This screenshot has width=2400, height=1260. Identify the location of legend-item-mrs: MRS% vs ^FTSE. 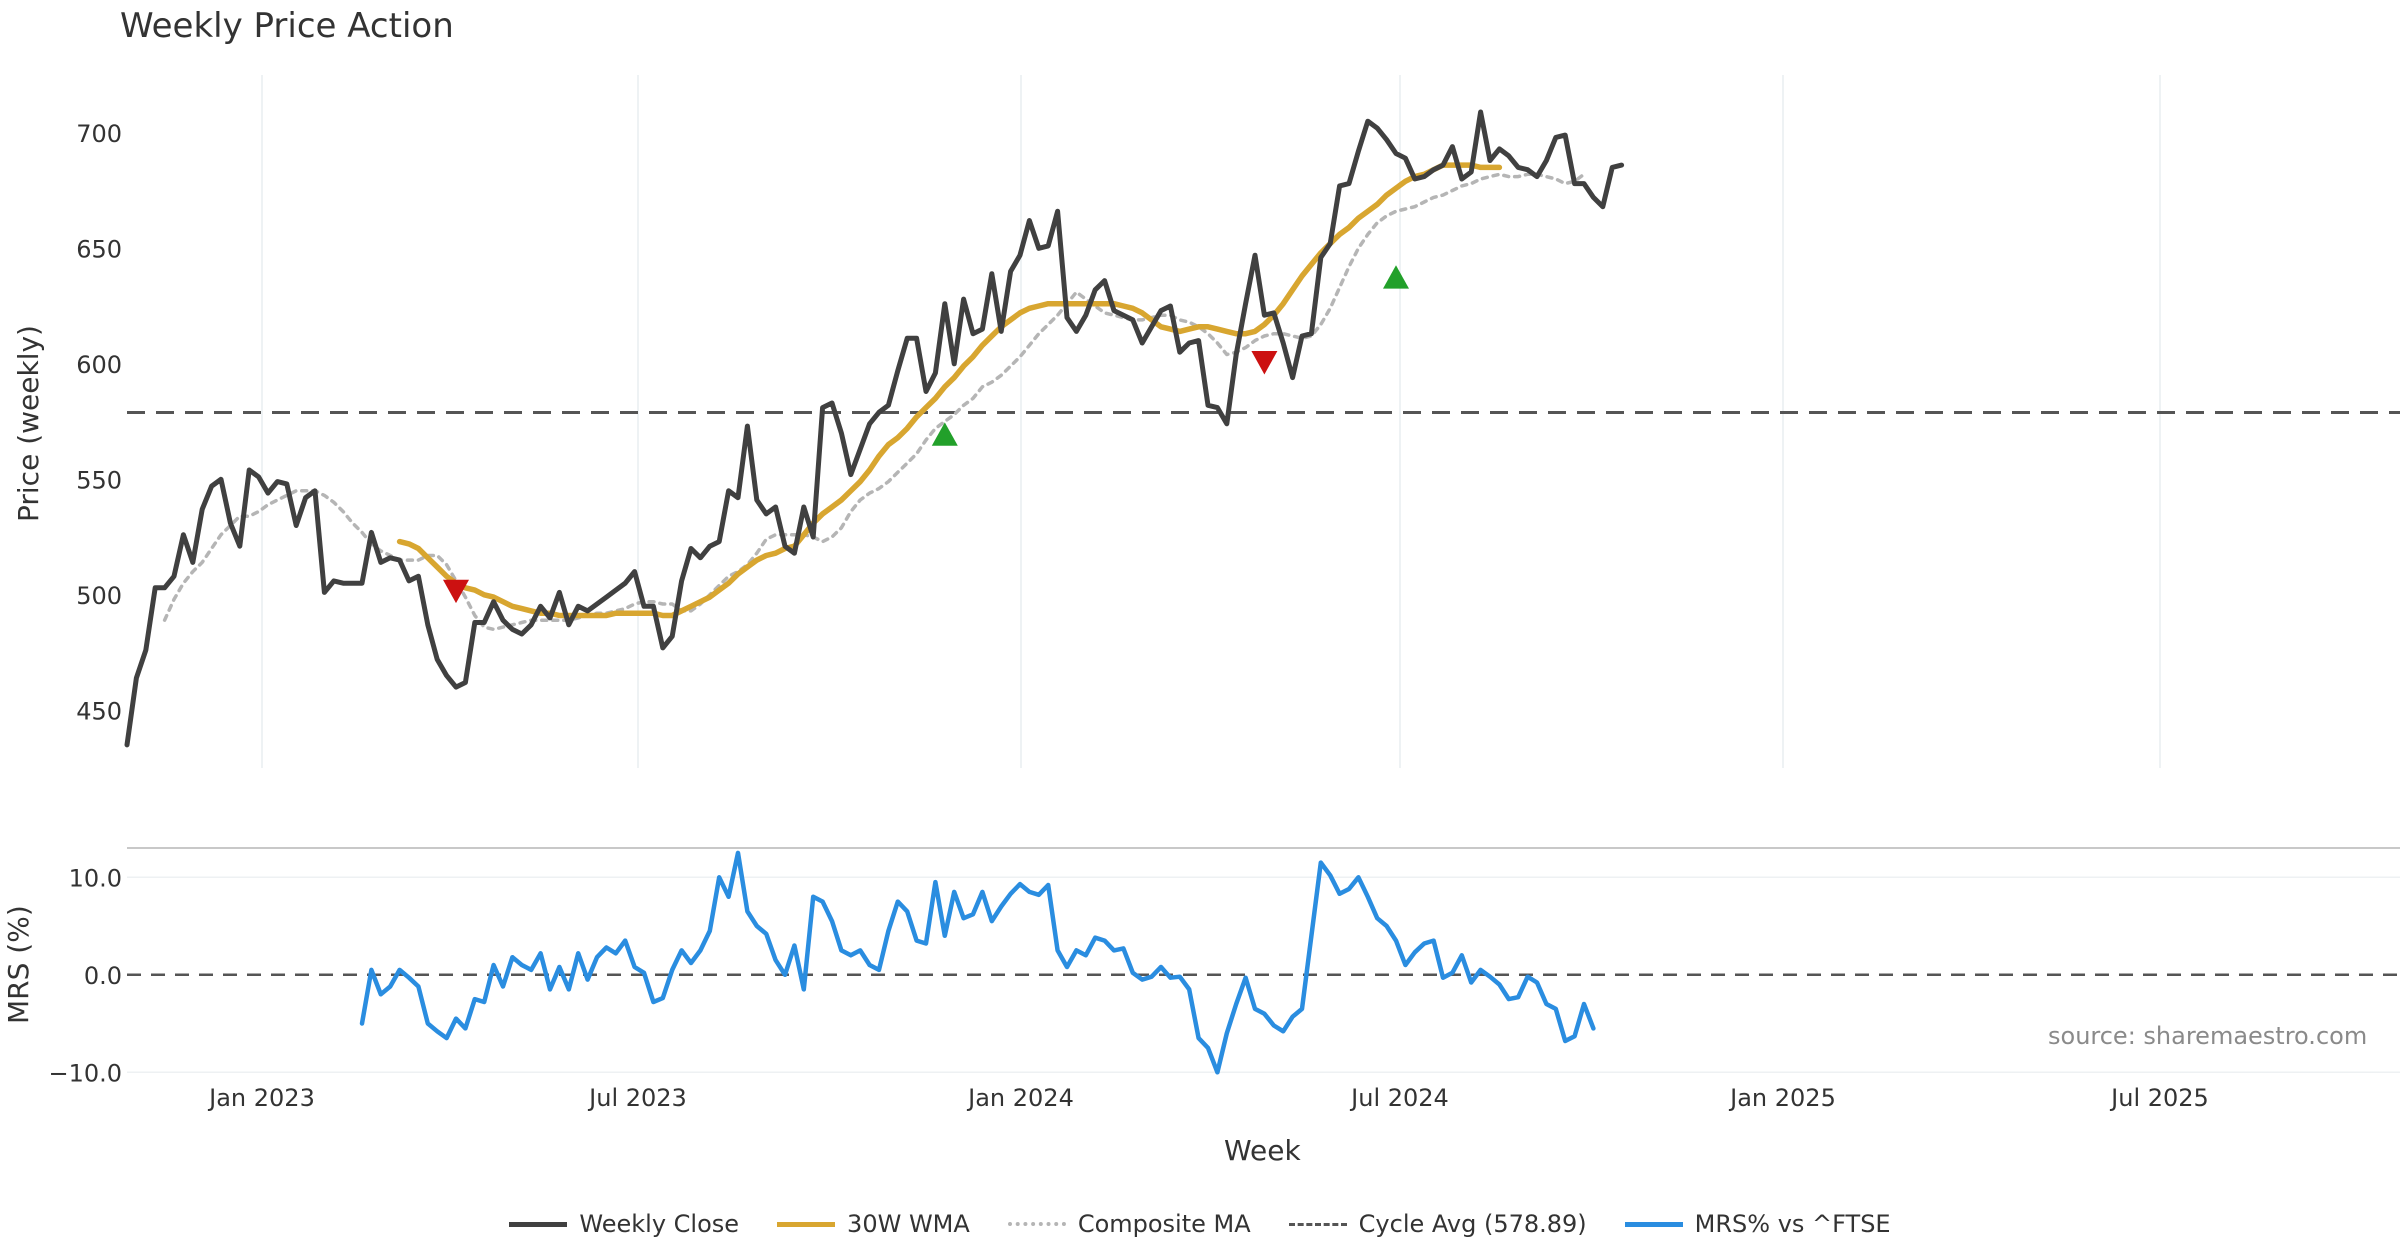
(1757, 1224).